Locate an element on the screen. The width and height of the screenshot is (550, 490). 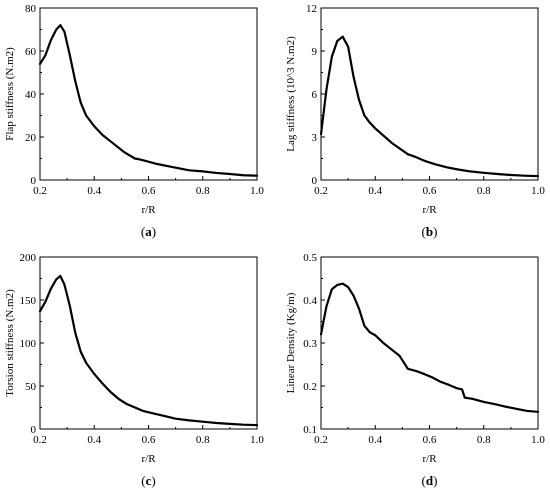
panel-label: (a) is located at coordinates (148, 231).